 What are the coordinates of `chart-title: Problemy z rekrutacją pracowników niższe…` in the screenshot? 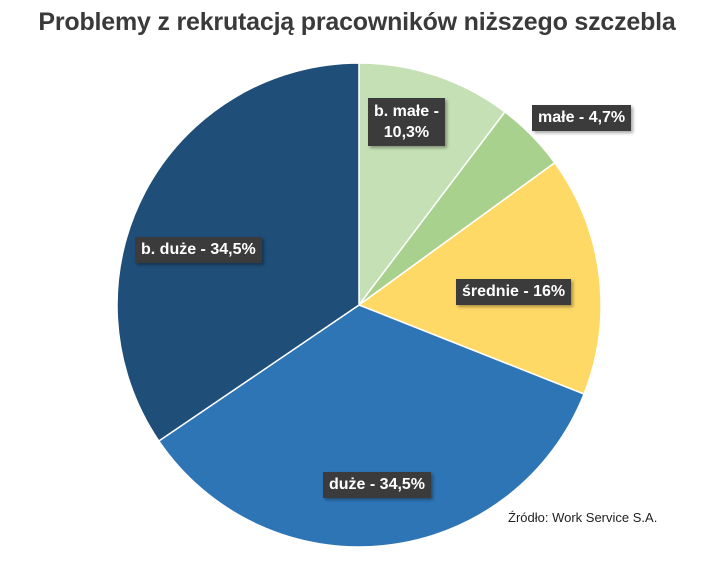 It's located at (357, 22).